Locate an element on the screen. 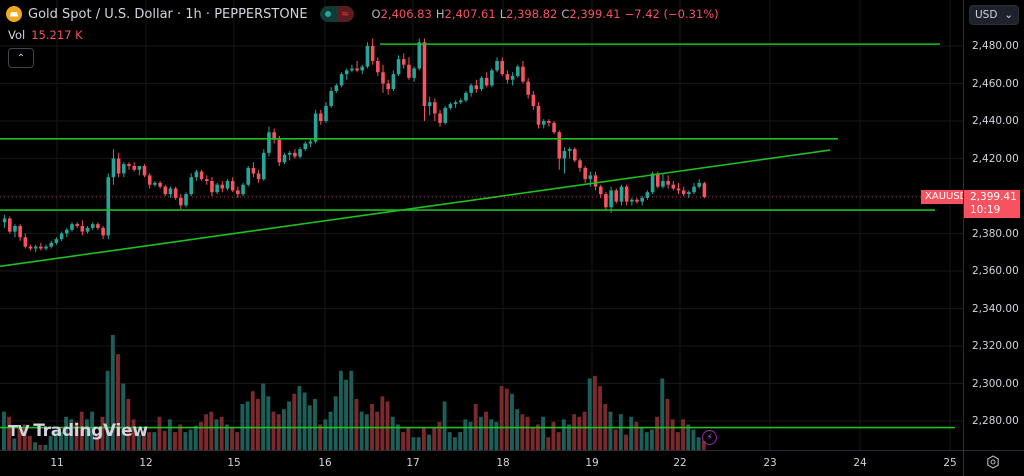 The height and width of the screenshot is (476, 1024). time-tick: 25 is located at coordinates (950, 463).